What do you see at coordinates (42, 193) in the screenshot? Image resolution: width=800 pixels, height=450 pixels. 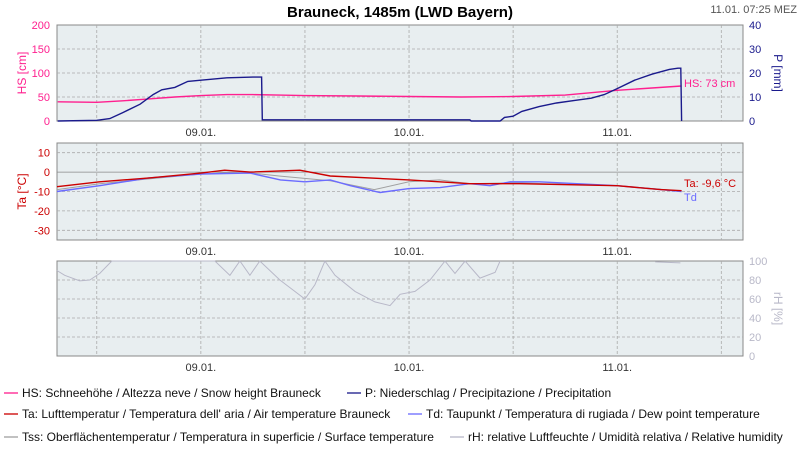 I see `y-tick-label: -10` at bounding box center [42, 193].